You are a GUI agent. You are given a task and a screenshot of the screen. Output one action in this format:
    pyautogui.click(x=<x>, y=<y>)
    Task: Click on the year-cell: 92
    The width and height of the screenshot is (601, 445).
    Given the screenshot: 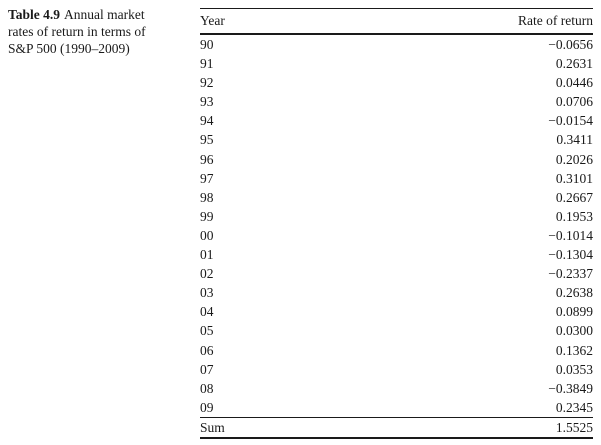 What is the action you would take?
    pyautogui.click(x=207, y=83)
    